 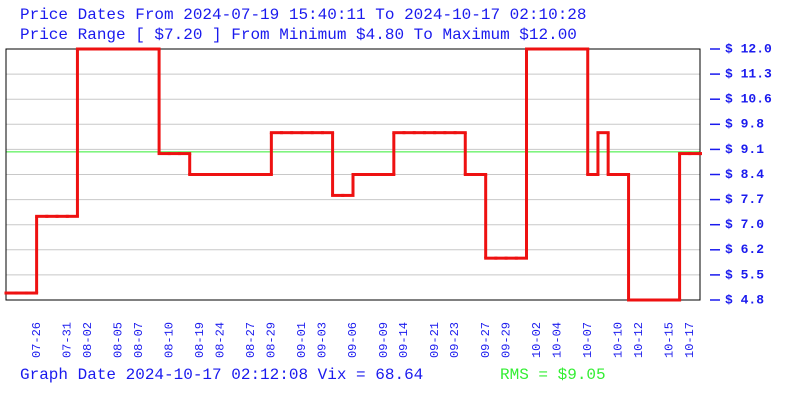 I want to click on x-tick-label: 08-29, so click(x=272, y=340).